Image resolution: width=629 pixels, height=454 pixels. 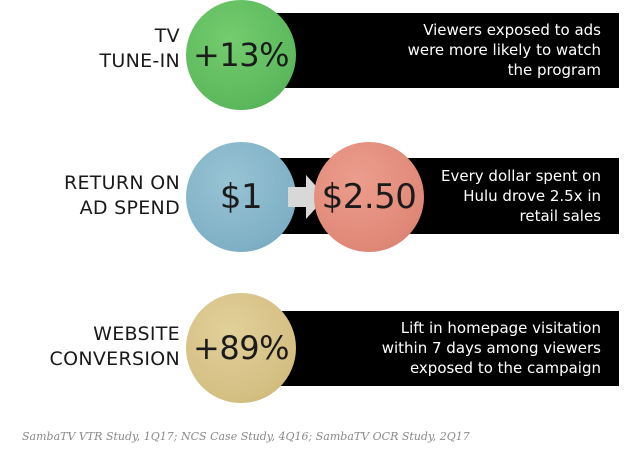 I want to click on metric-label: TV TUNE-IN, so click(x=139, y=48).